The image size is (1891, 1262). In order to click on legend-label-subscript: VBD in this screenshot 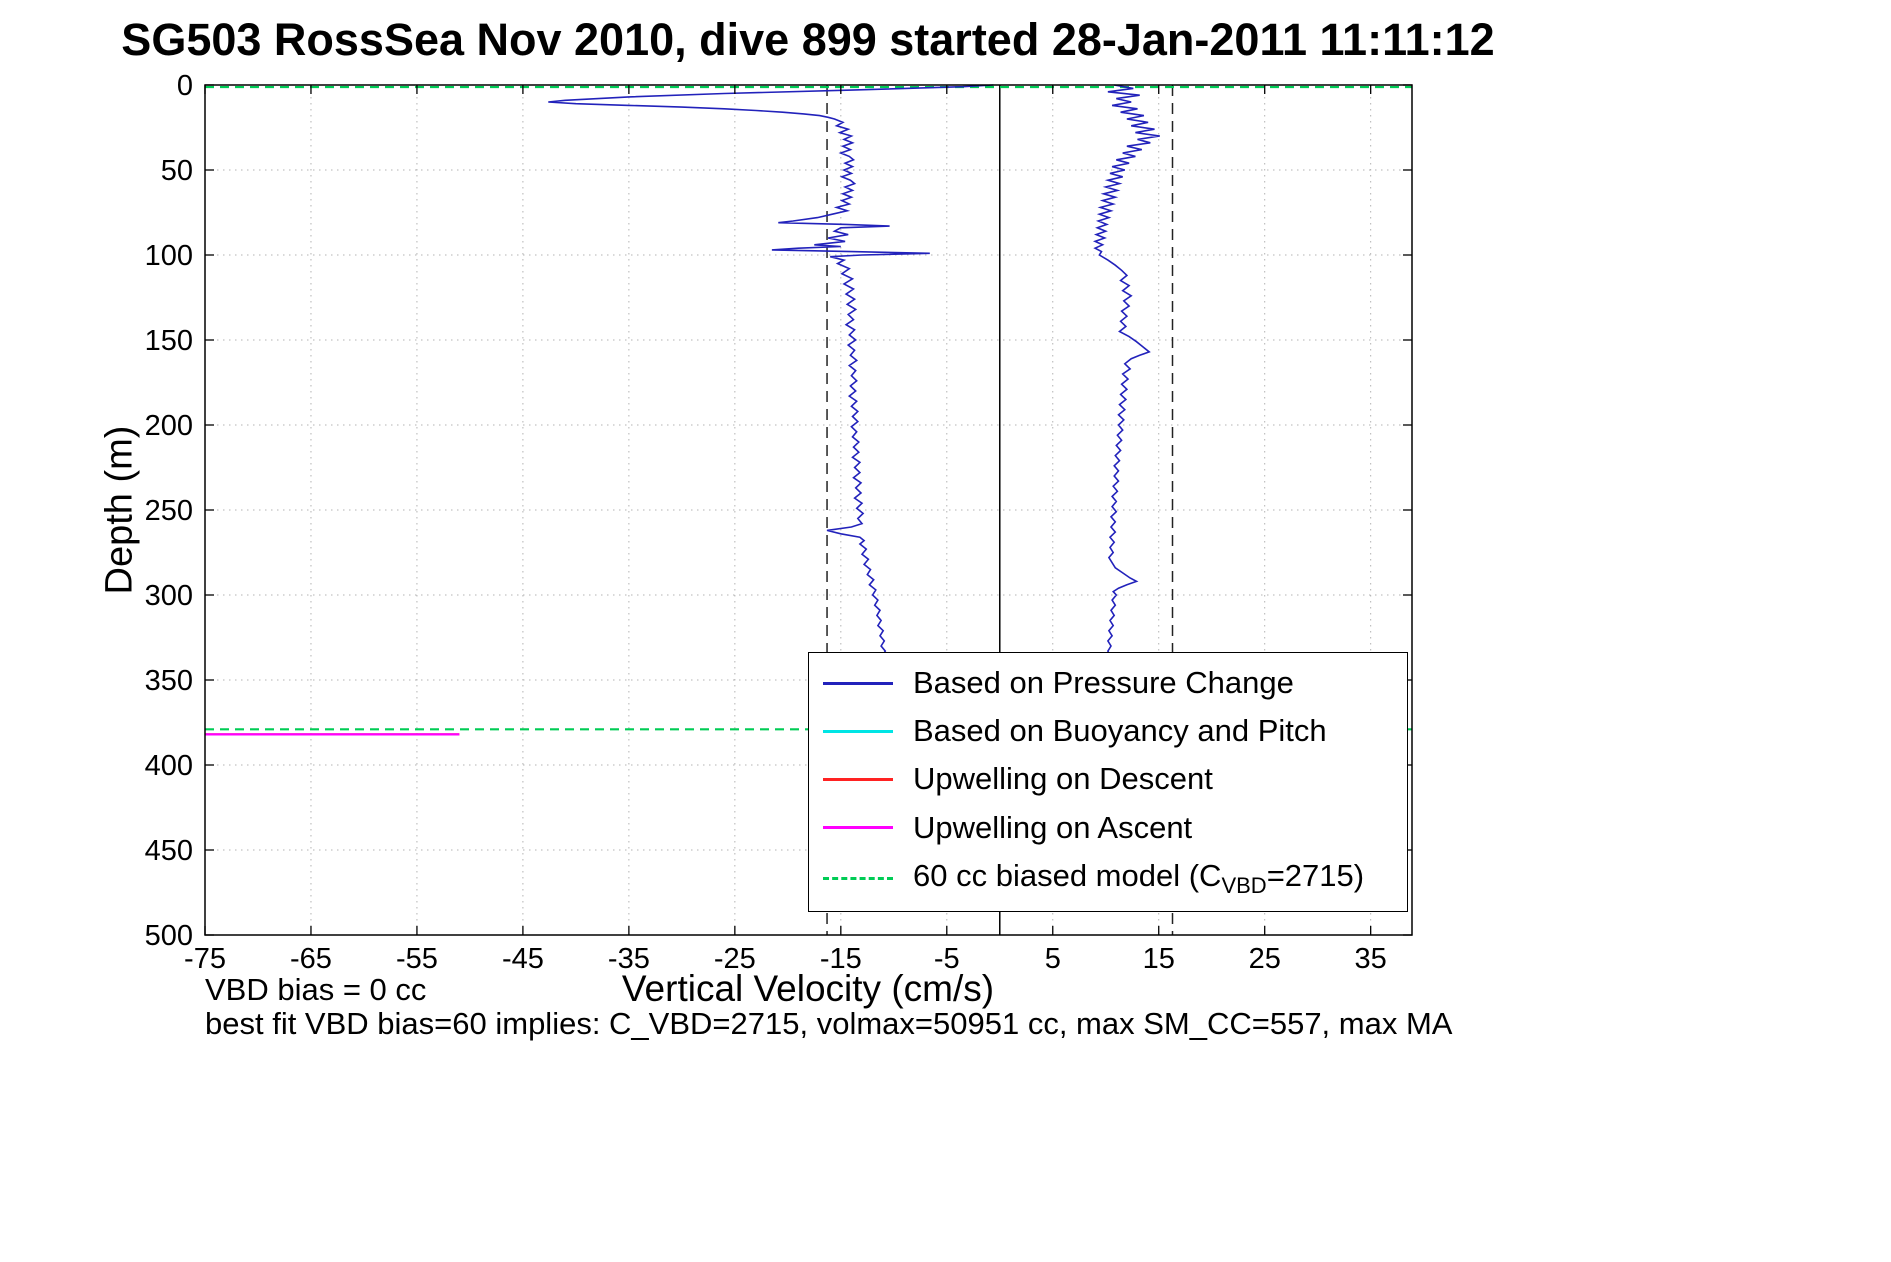, I will do `click(1244, 885)`.